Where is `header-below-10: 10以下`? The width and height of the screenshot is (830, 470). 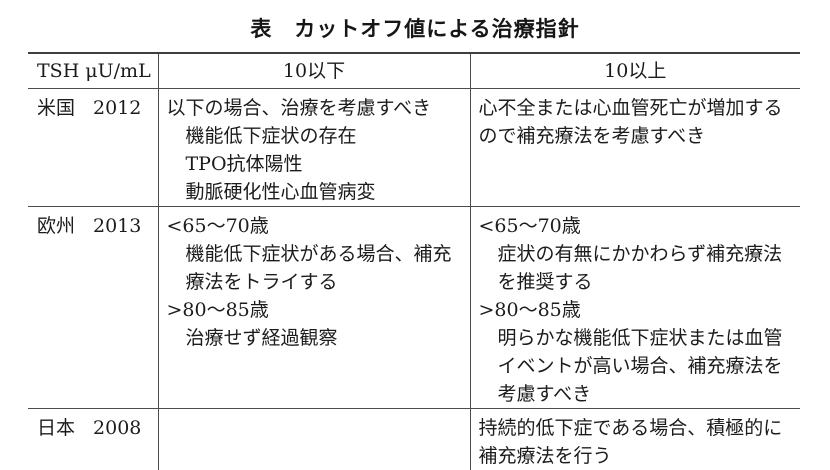 header-below-10: 10以下 is located at coordinates (314, 70).